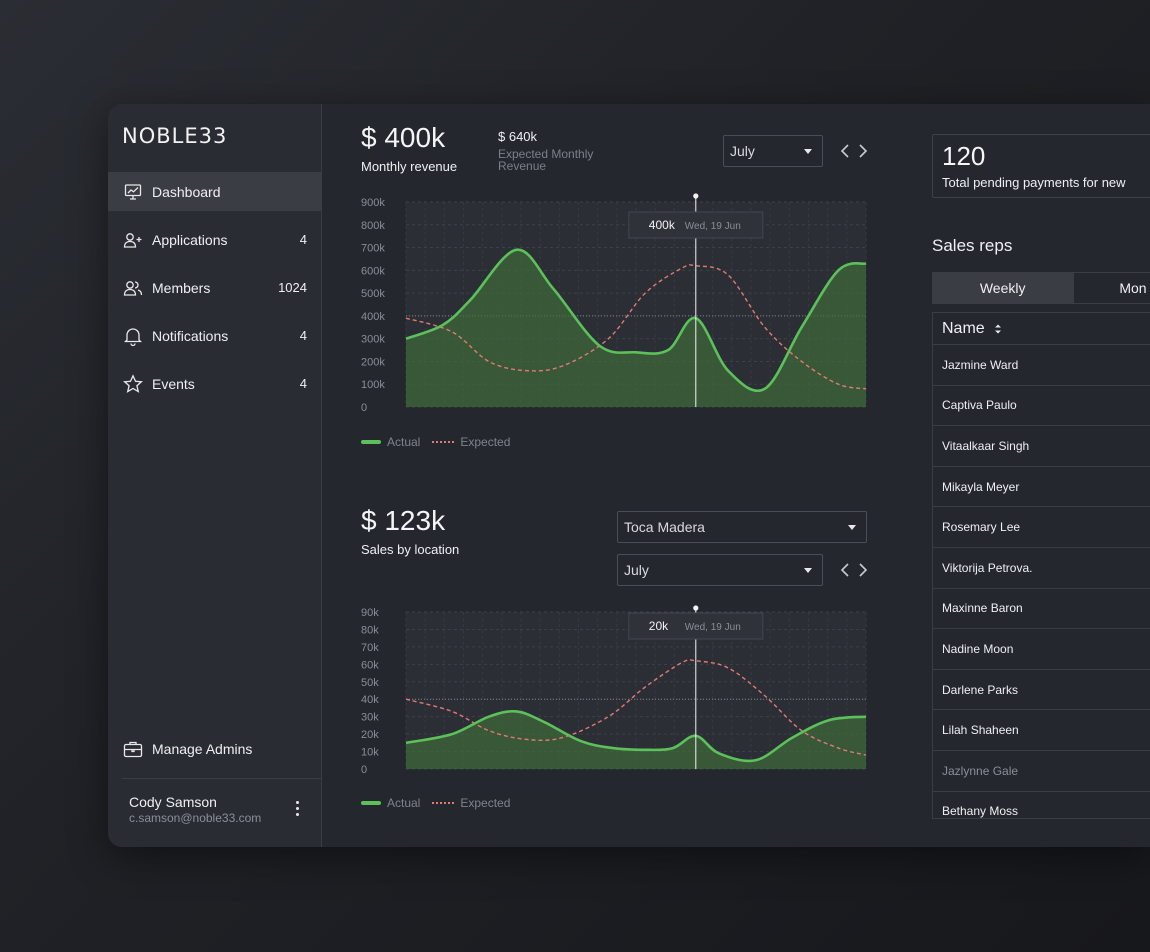 This screenshot has height=952, width=1150. I want to click on y-tick-label: 600k, so click(373, 271).